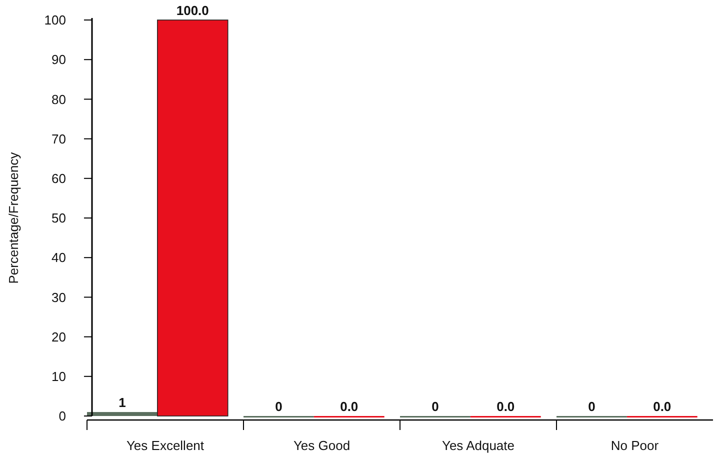 This screenshot has height=464, width=717. I want to click on y-tick-label: 50, so click(59, 218).